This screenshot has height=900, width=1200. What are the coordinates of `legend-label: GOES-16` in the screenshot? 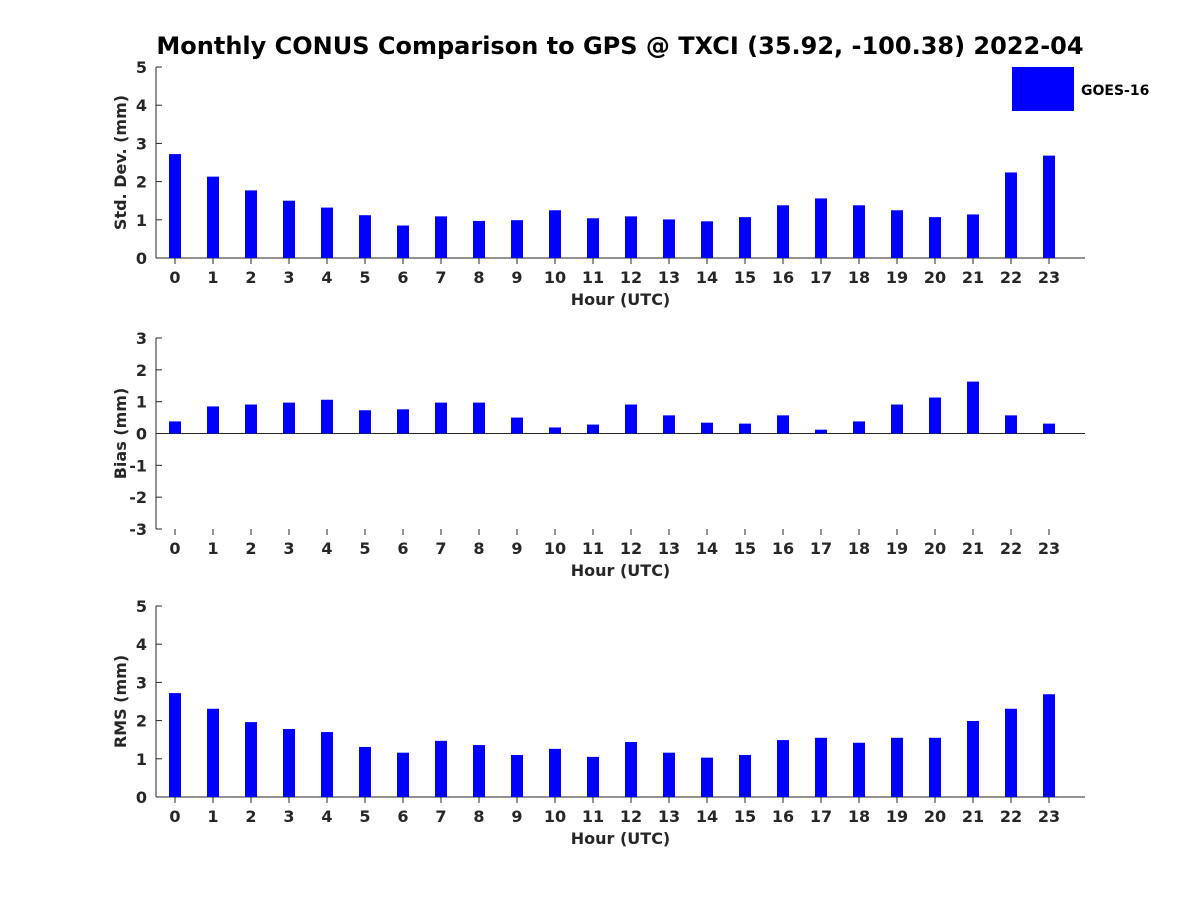 It's located at (1115, 91).